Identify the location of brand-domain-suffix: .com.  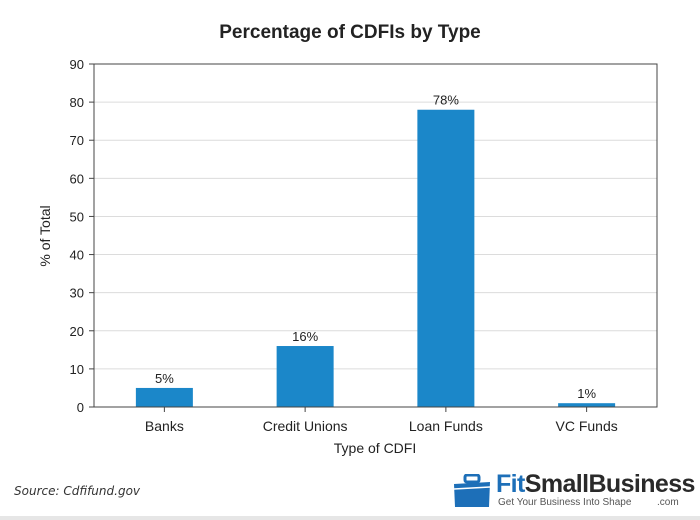
(668, 502).